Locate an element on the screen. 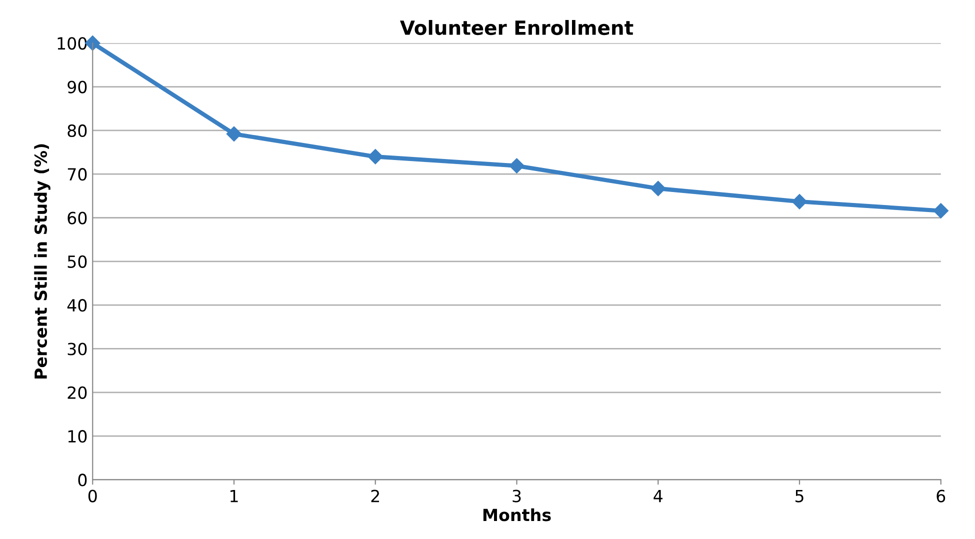 The image size is (975, 539). y-tick-label: 80 is located at coordinates (77, 131).